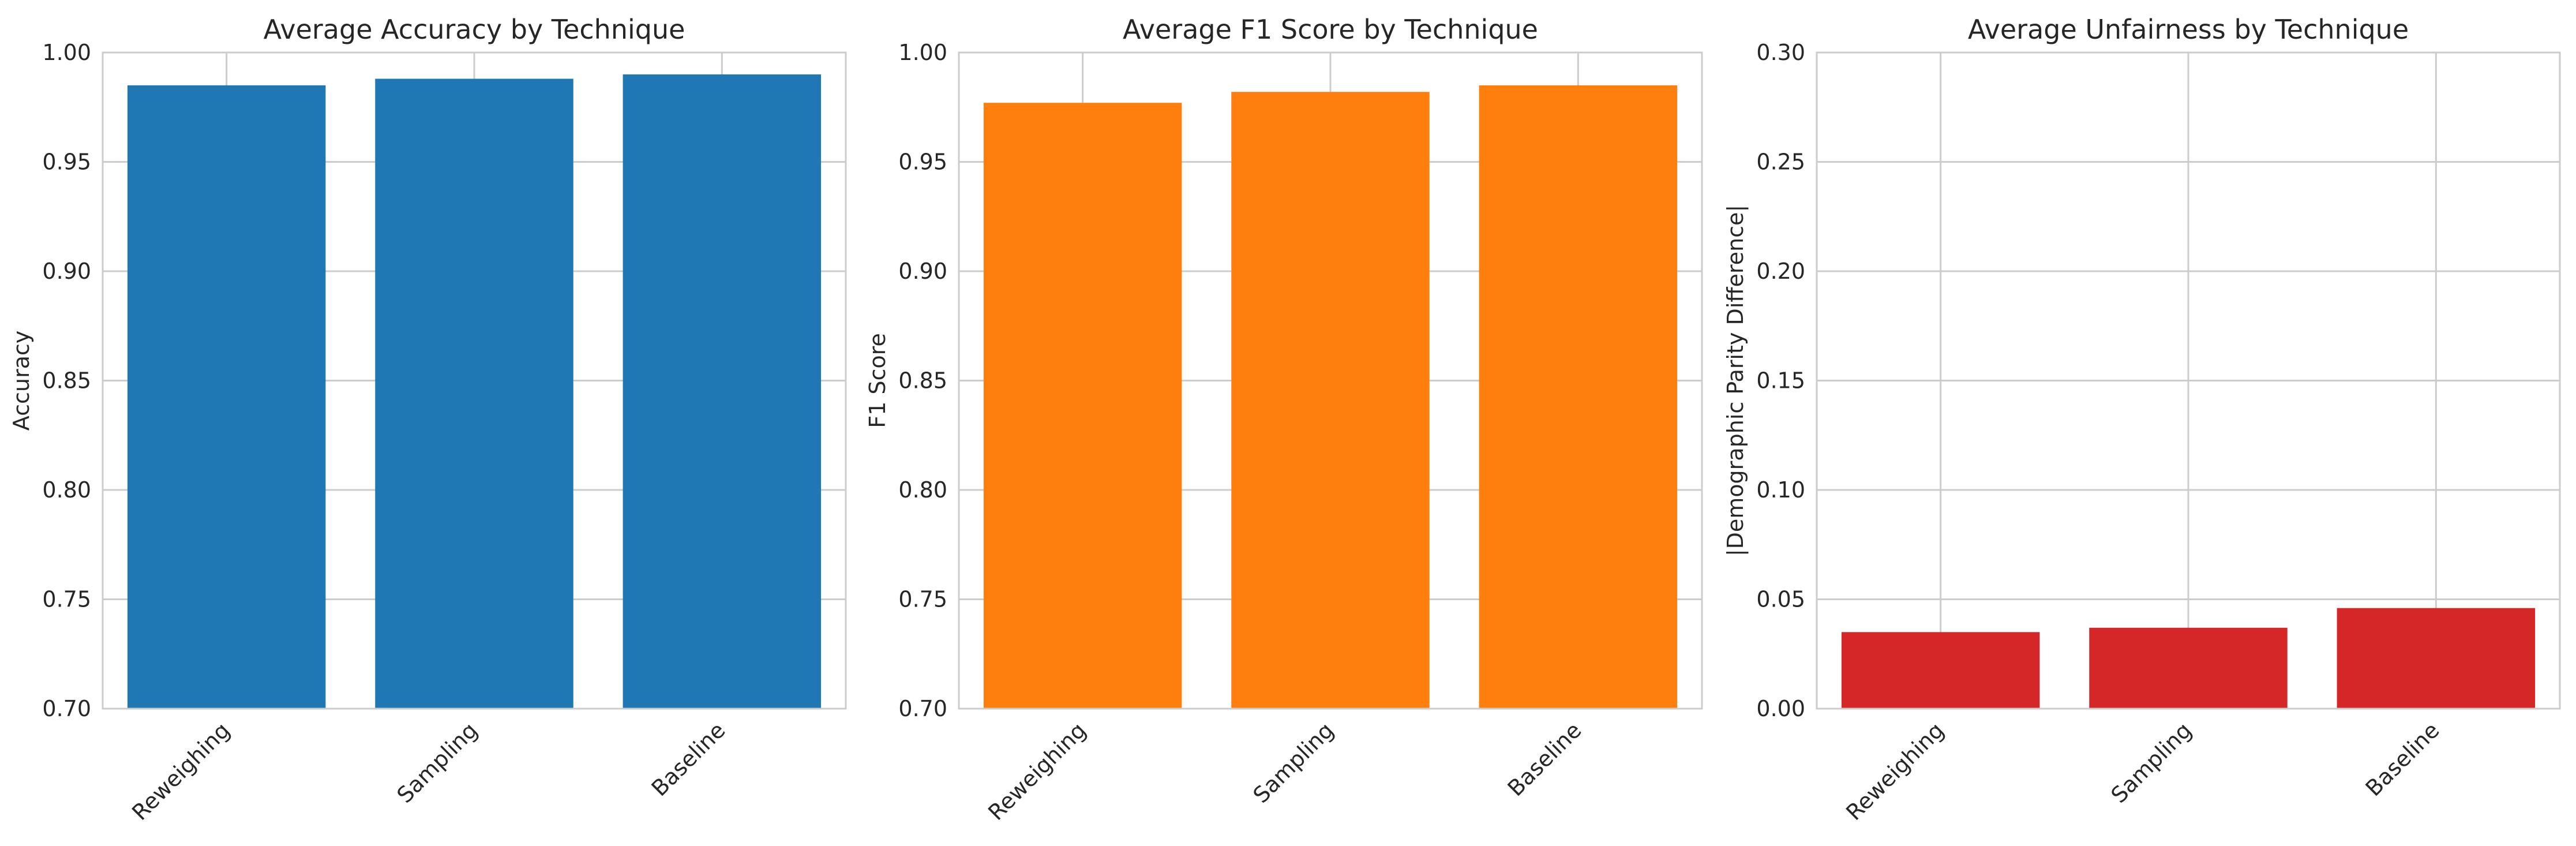 Image resolution: width=2576 pixels, height=846 pixels. What do you see at coordinates (1780, 490) in the screenshot?
I see `y-tick-label: 0.10` at bounding box center [1780, 490].